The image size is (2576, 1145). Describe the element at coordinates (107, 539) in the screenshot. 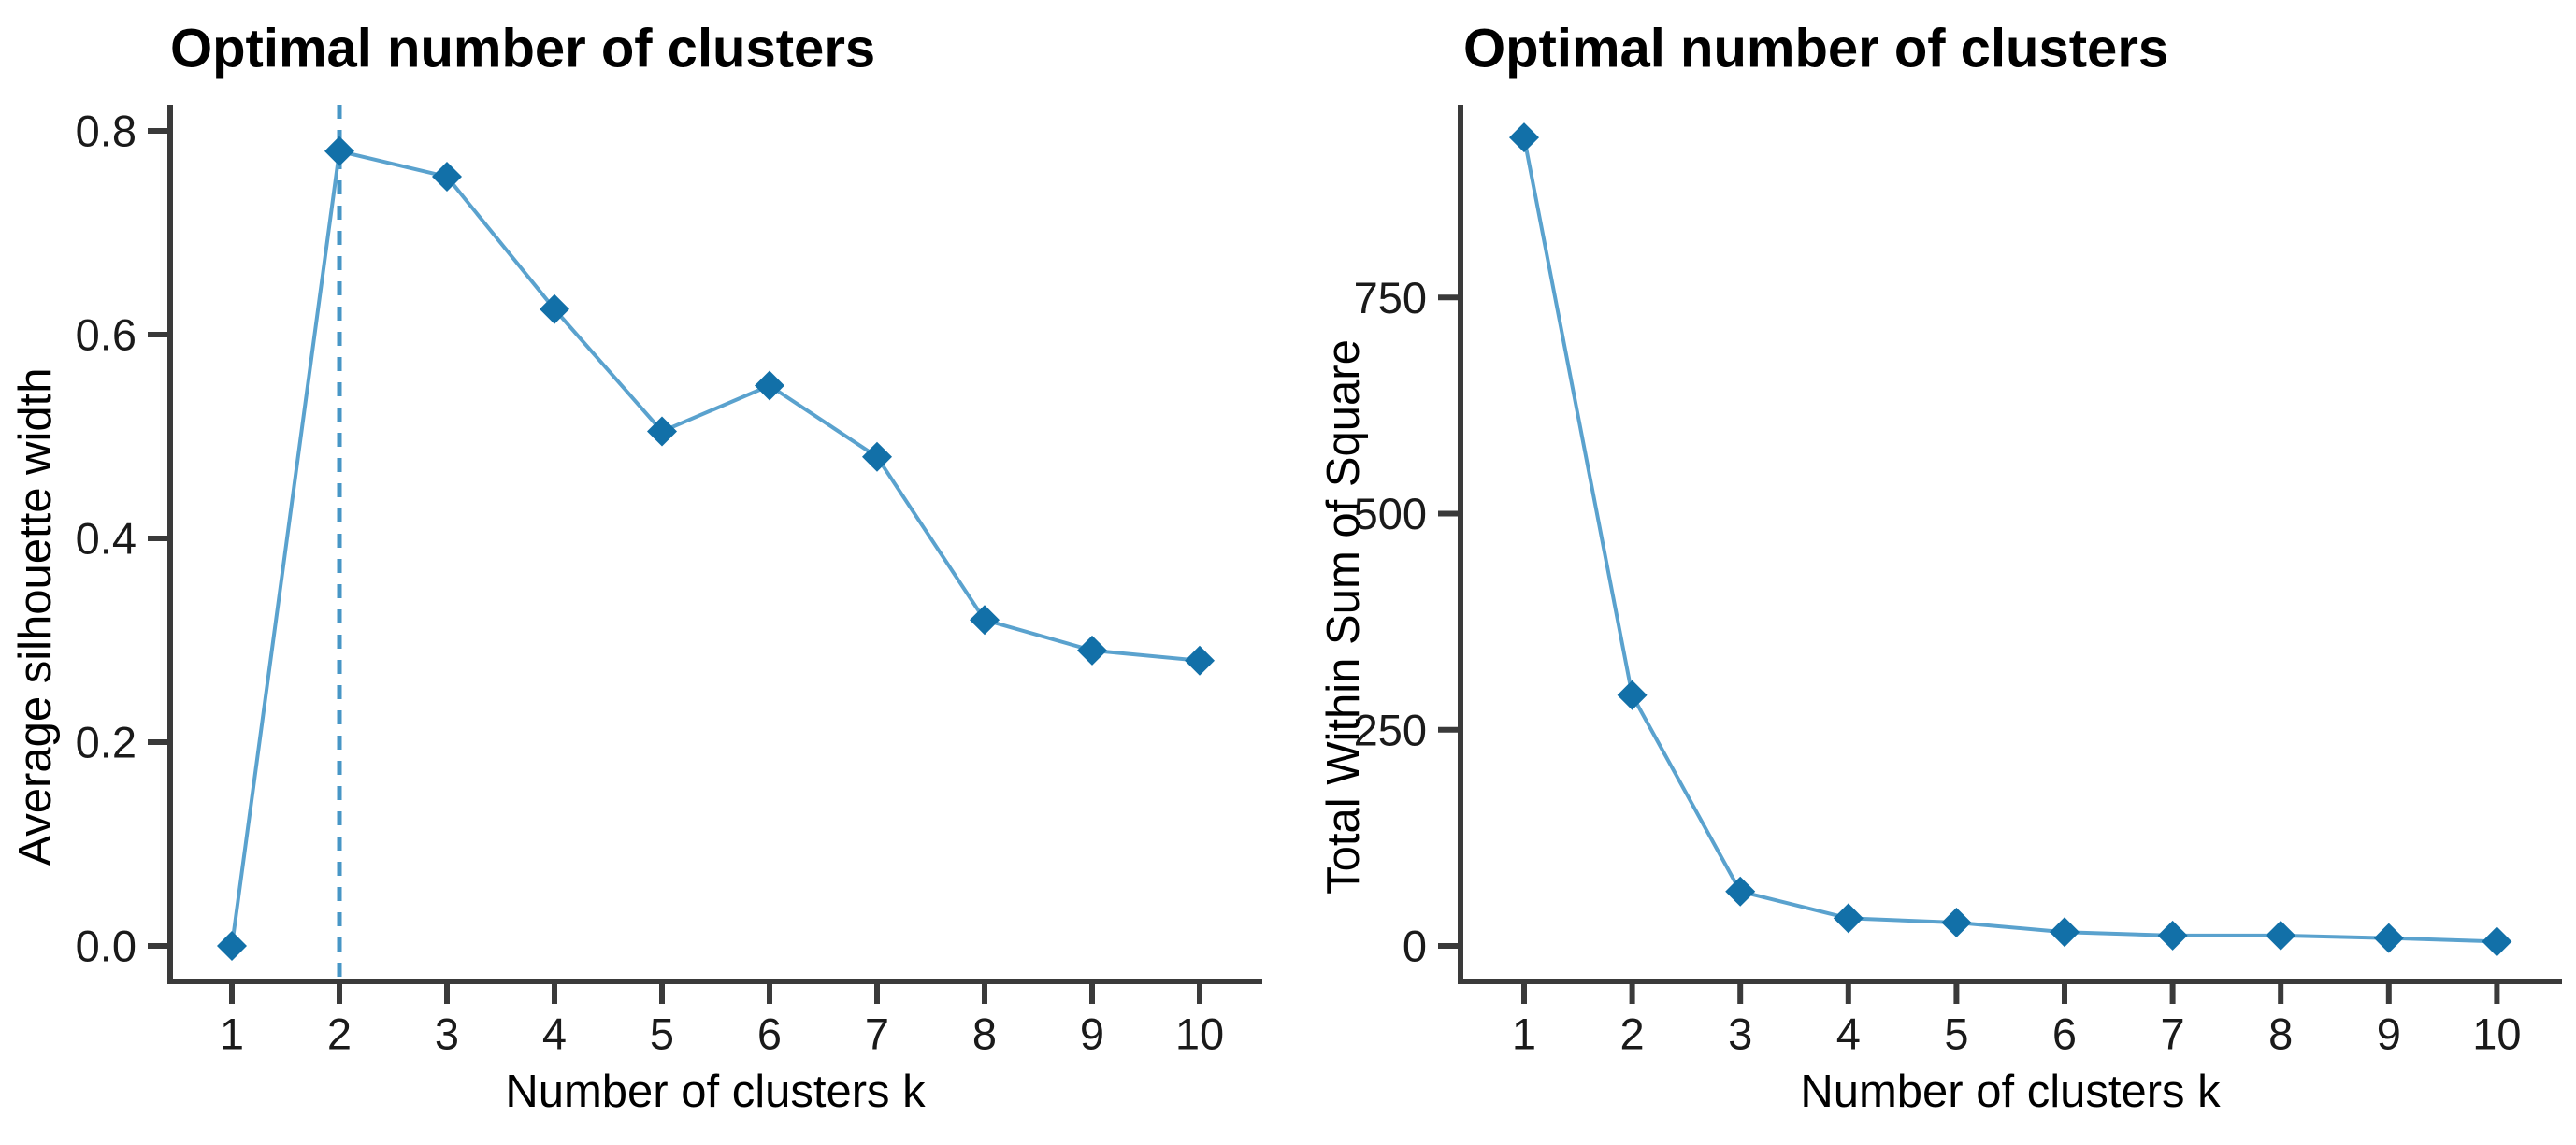

I see `y-tick-label: 0.4` at that location.